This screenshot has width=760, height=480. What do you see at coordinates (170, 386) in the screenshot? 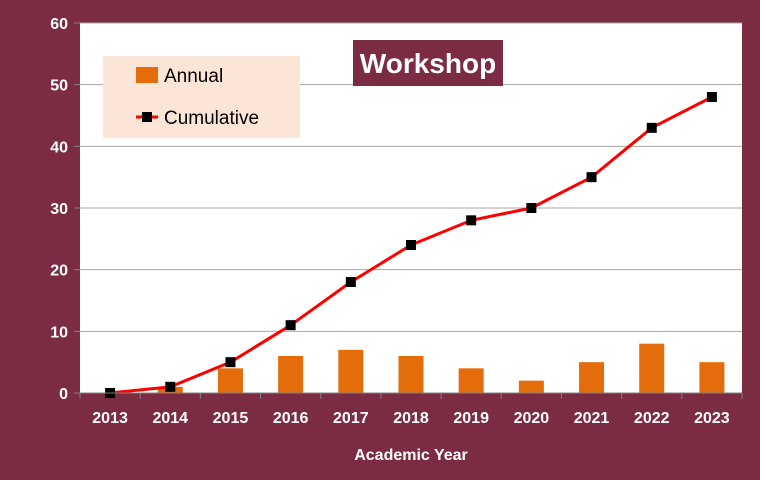
I see `point-cumulative-2014` at bounding box center [170, 386].